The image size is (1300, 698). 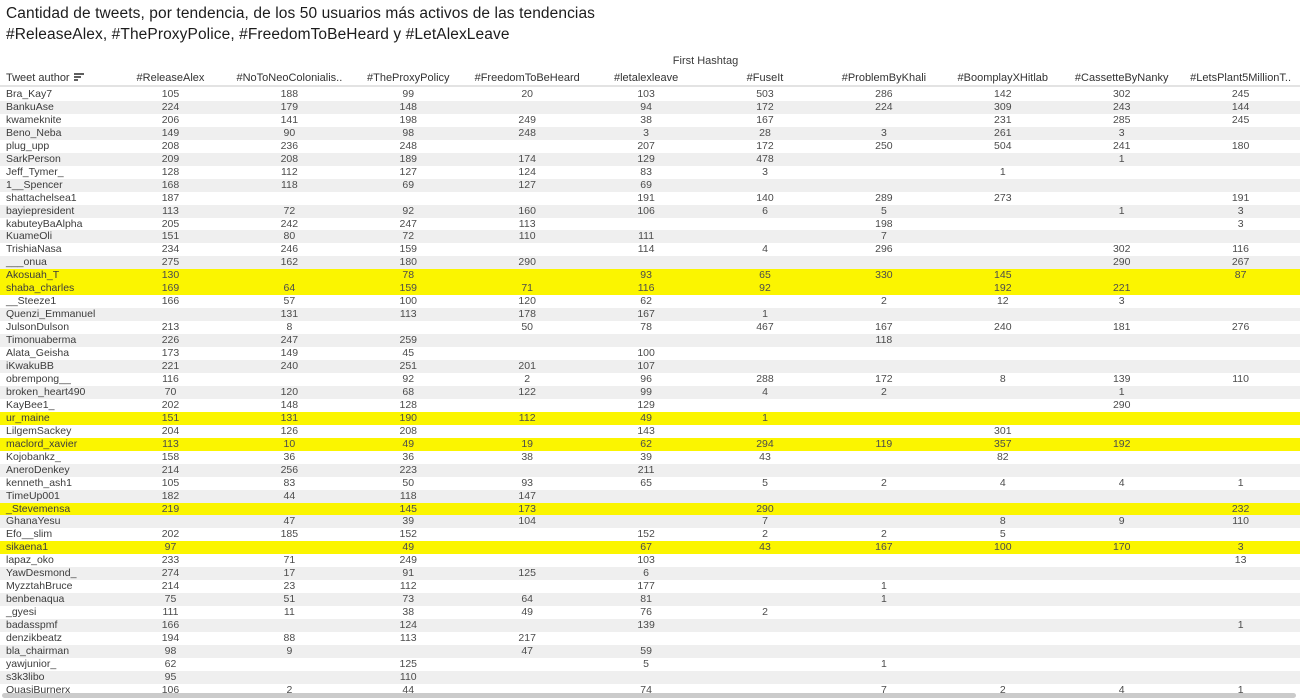 What do you see at coordinates (646, 650) in the screenshot?
I see `value-cell: 59` at bounding box center [646, 650].